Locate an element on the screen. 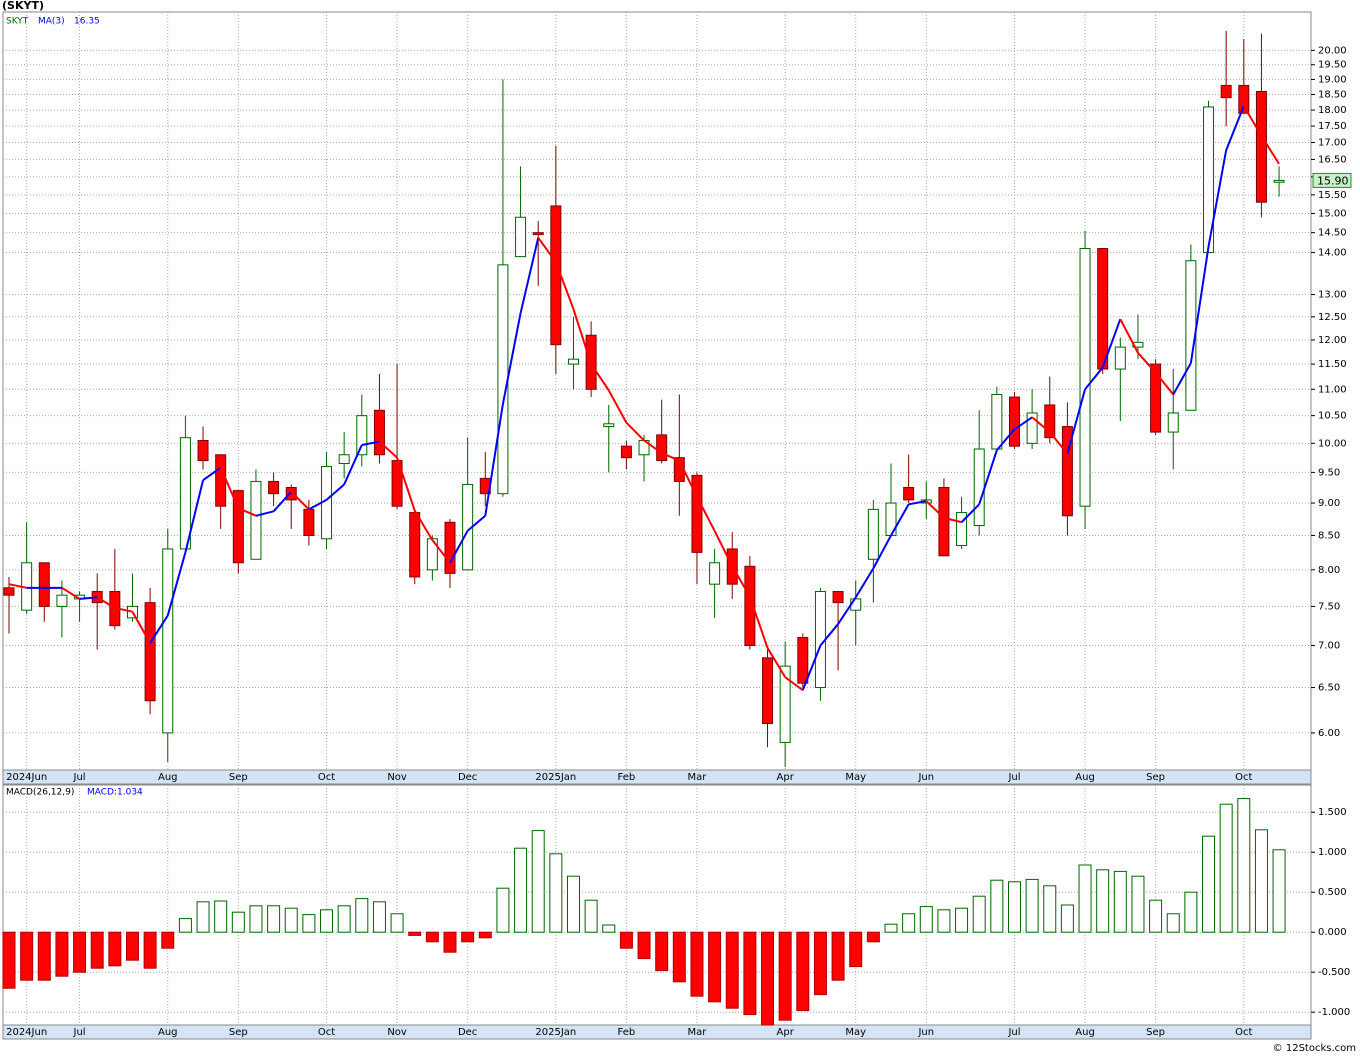 The image size is (1360, 1056). y-tick-label: 0.500 is located at coordinates (1332, 892).